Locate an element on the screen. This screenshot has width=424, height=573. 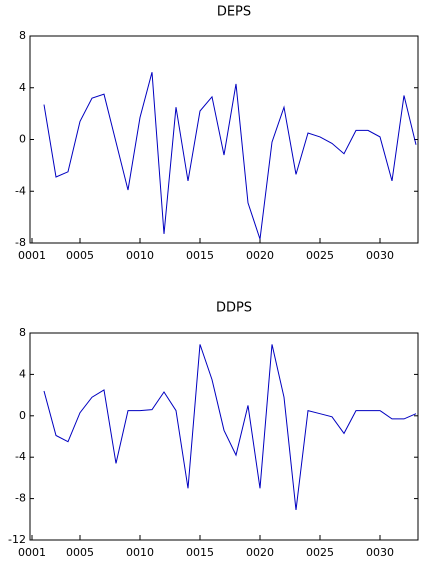
chart-title: DDPS is located at coordinates (234, 308).